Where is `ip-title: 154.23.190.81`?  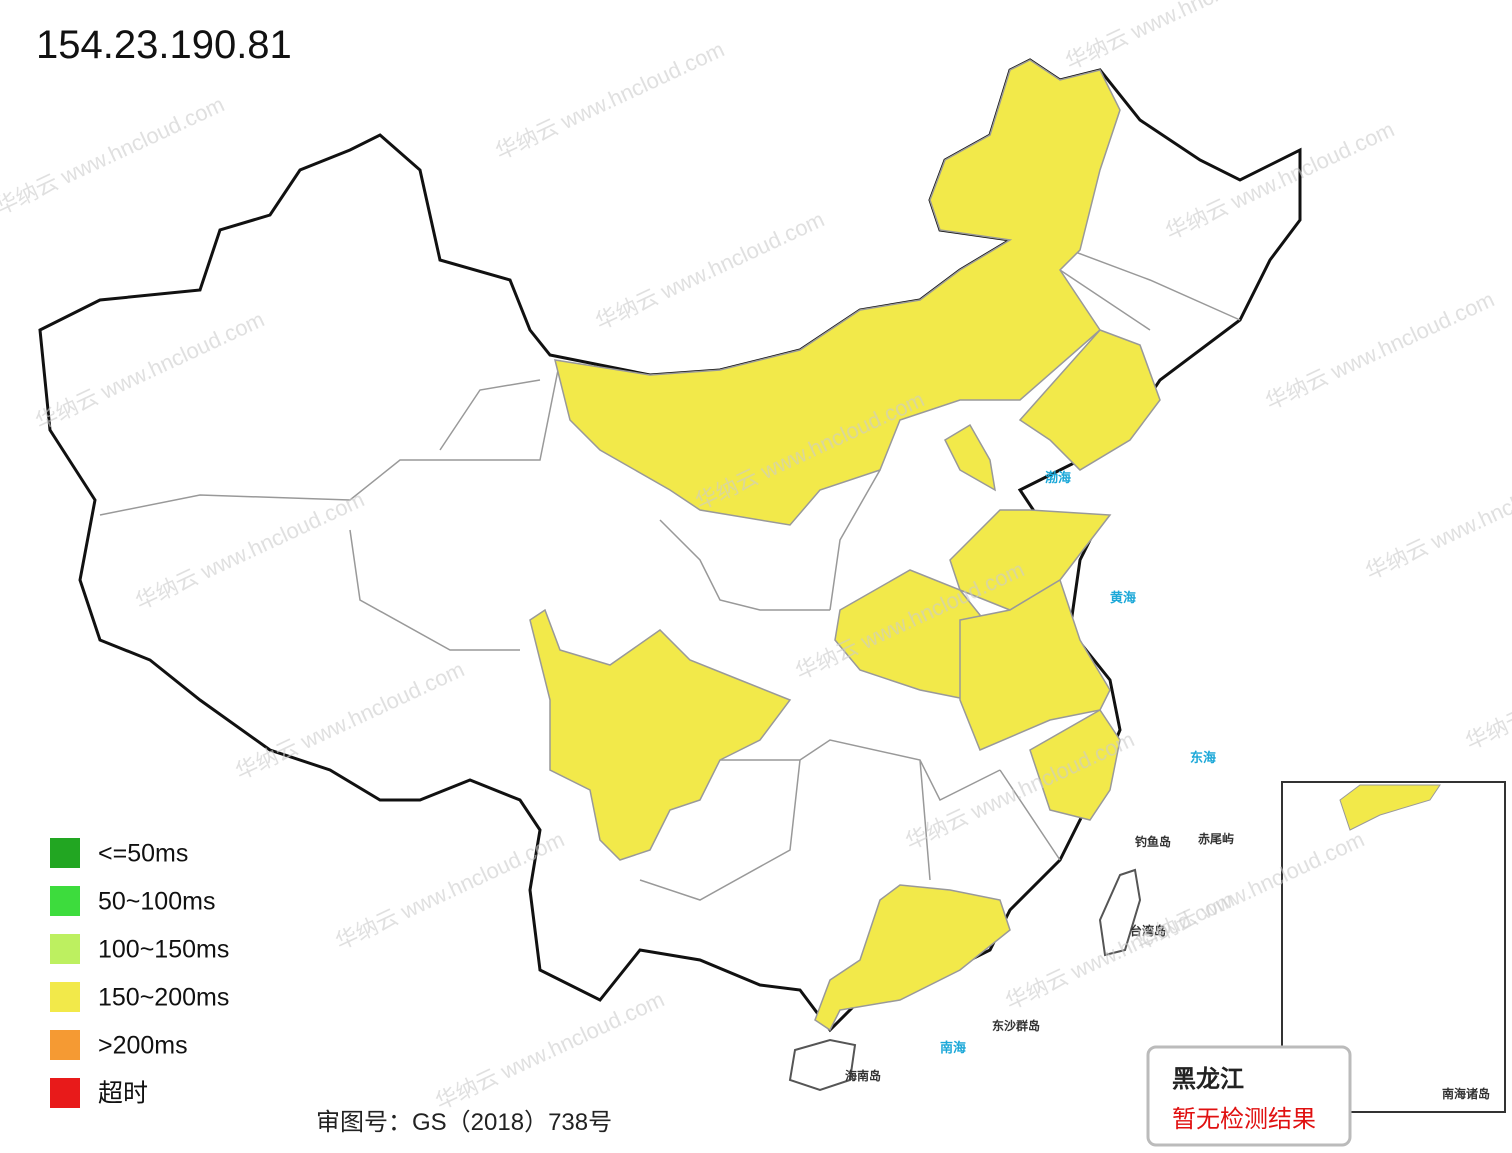
ip-title: 154.23.190.81 is located at coordinates (164, 45).